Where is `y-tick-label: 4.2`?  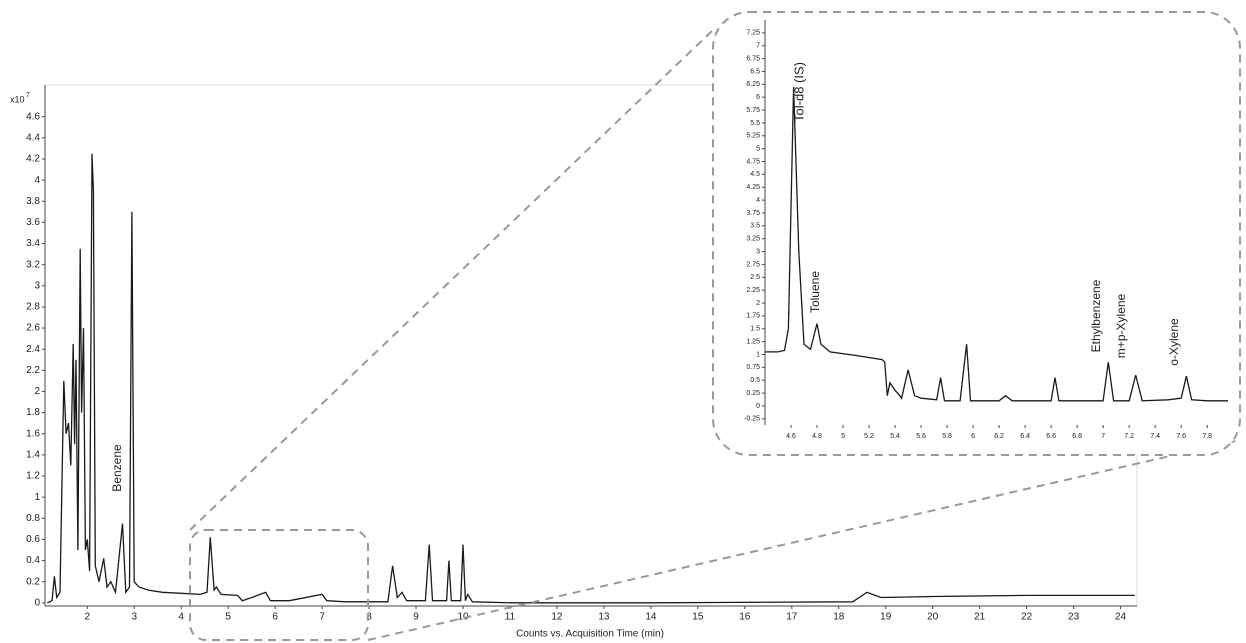
y-tick-label: 4.2 is located at coordinates (33, 159).